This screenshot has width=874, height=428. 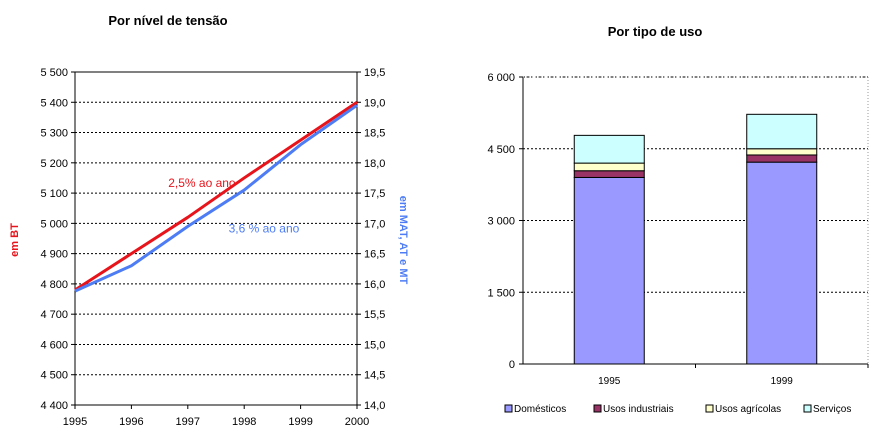 What do you see at coordinates (54, 376) in the screenshot?
I see `y-left-tick-label: 4 500` at bounding box center [54, 376].